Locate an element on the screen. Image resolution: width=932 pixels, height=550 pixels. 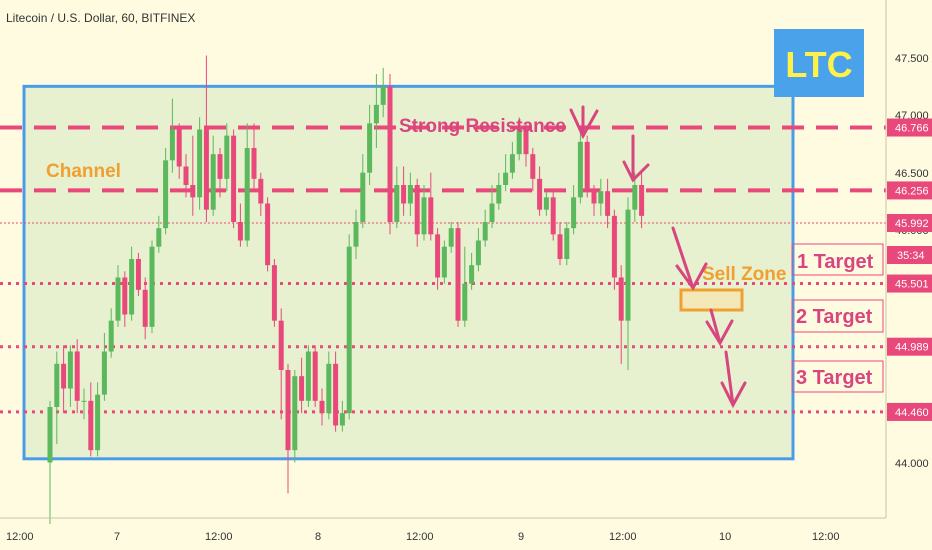
target2-label: 2 Target is located at coordinates (834, 317).